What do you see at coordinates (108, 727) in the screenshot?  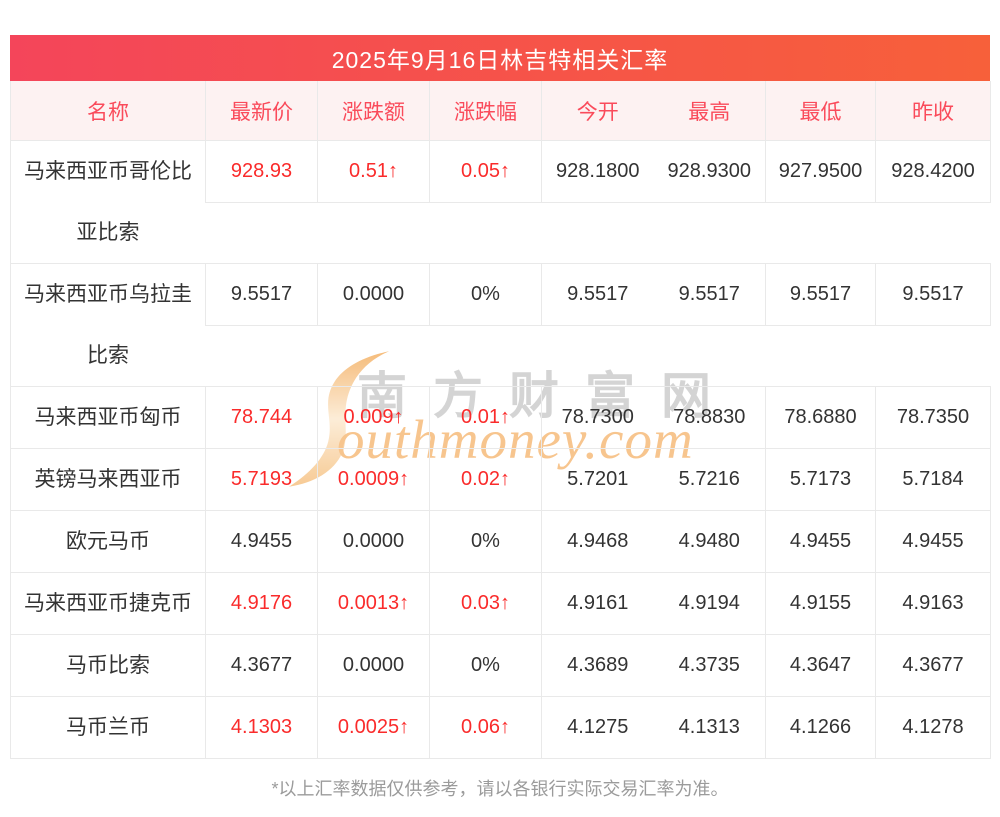 I see `currency-name-cell: 马币兰币` at bounding box center [108, 727].